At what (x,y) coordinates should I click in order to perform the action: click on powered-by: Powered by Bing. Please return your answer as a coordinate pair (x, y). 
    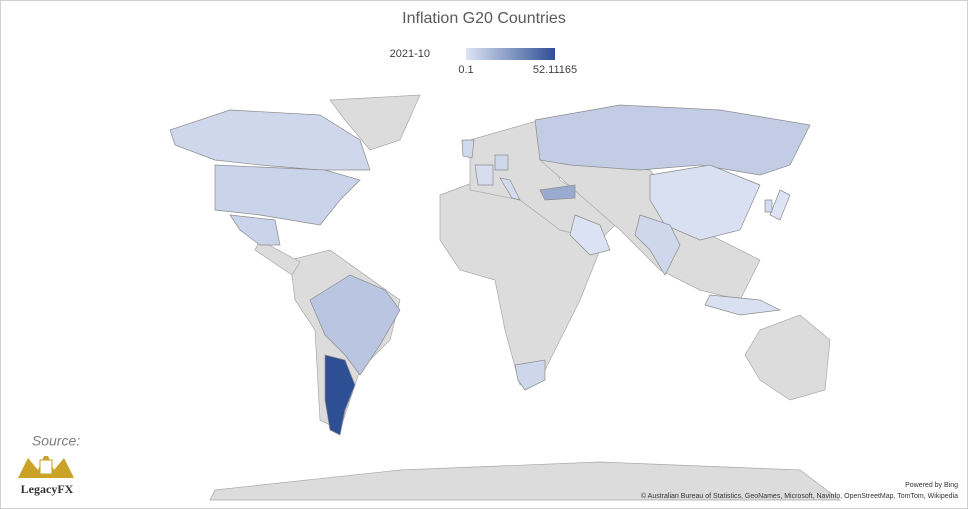
    Looking at the image, I should click on (931, 485).